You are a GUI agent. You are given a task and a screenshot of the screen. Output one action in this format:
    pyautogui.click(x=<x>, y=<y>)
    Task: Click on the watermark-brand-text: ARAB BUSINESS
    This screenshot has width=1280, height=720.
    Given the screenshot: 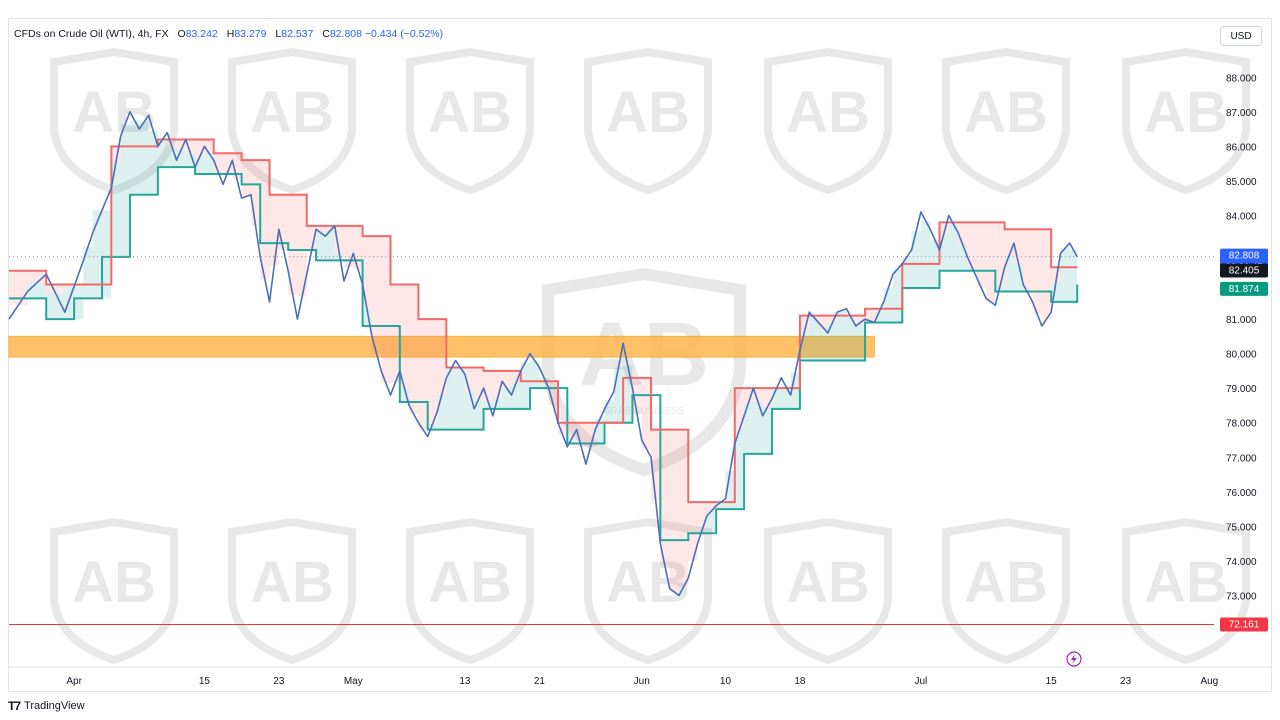 What is the action you would take?
    pyautogui.click(x=644, y=411)
    